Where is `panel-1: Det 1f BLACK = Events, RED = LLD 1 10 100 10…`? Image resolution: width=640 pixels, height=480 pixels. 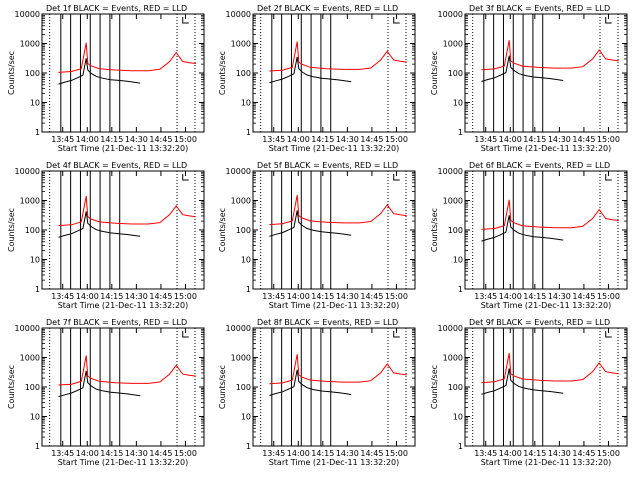
panel-1: Det 1f BLACK = Events, RED = LLD 1 10 100 10… is located at coordinates (106, 78).